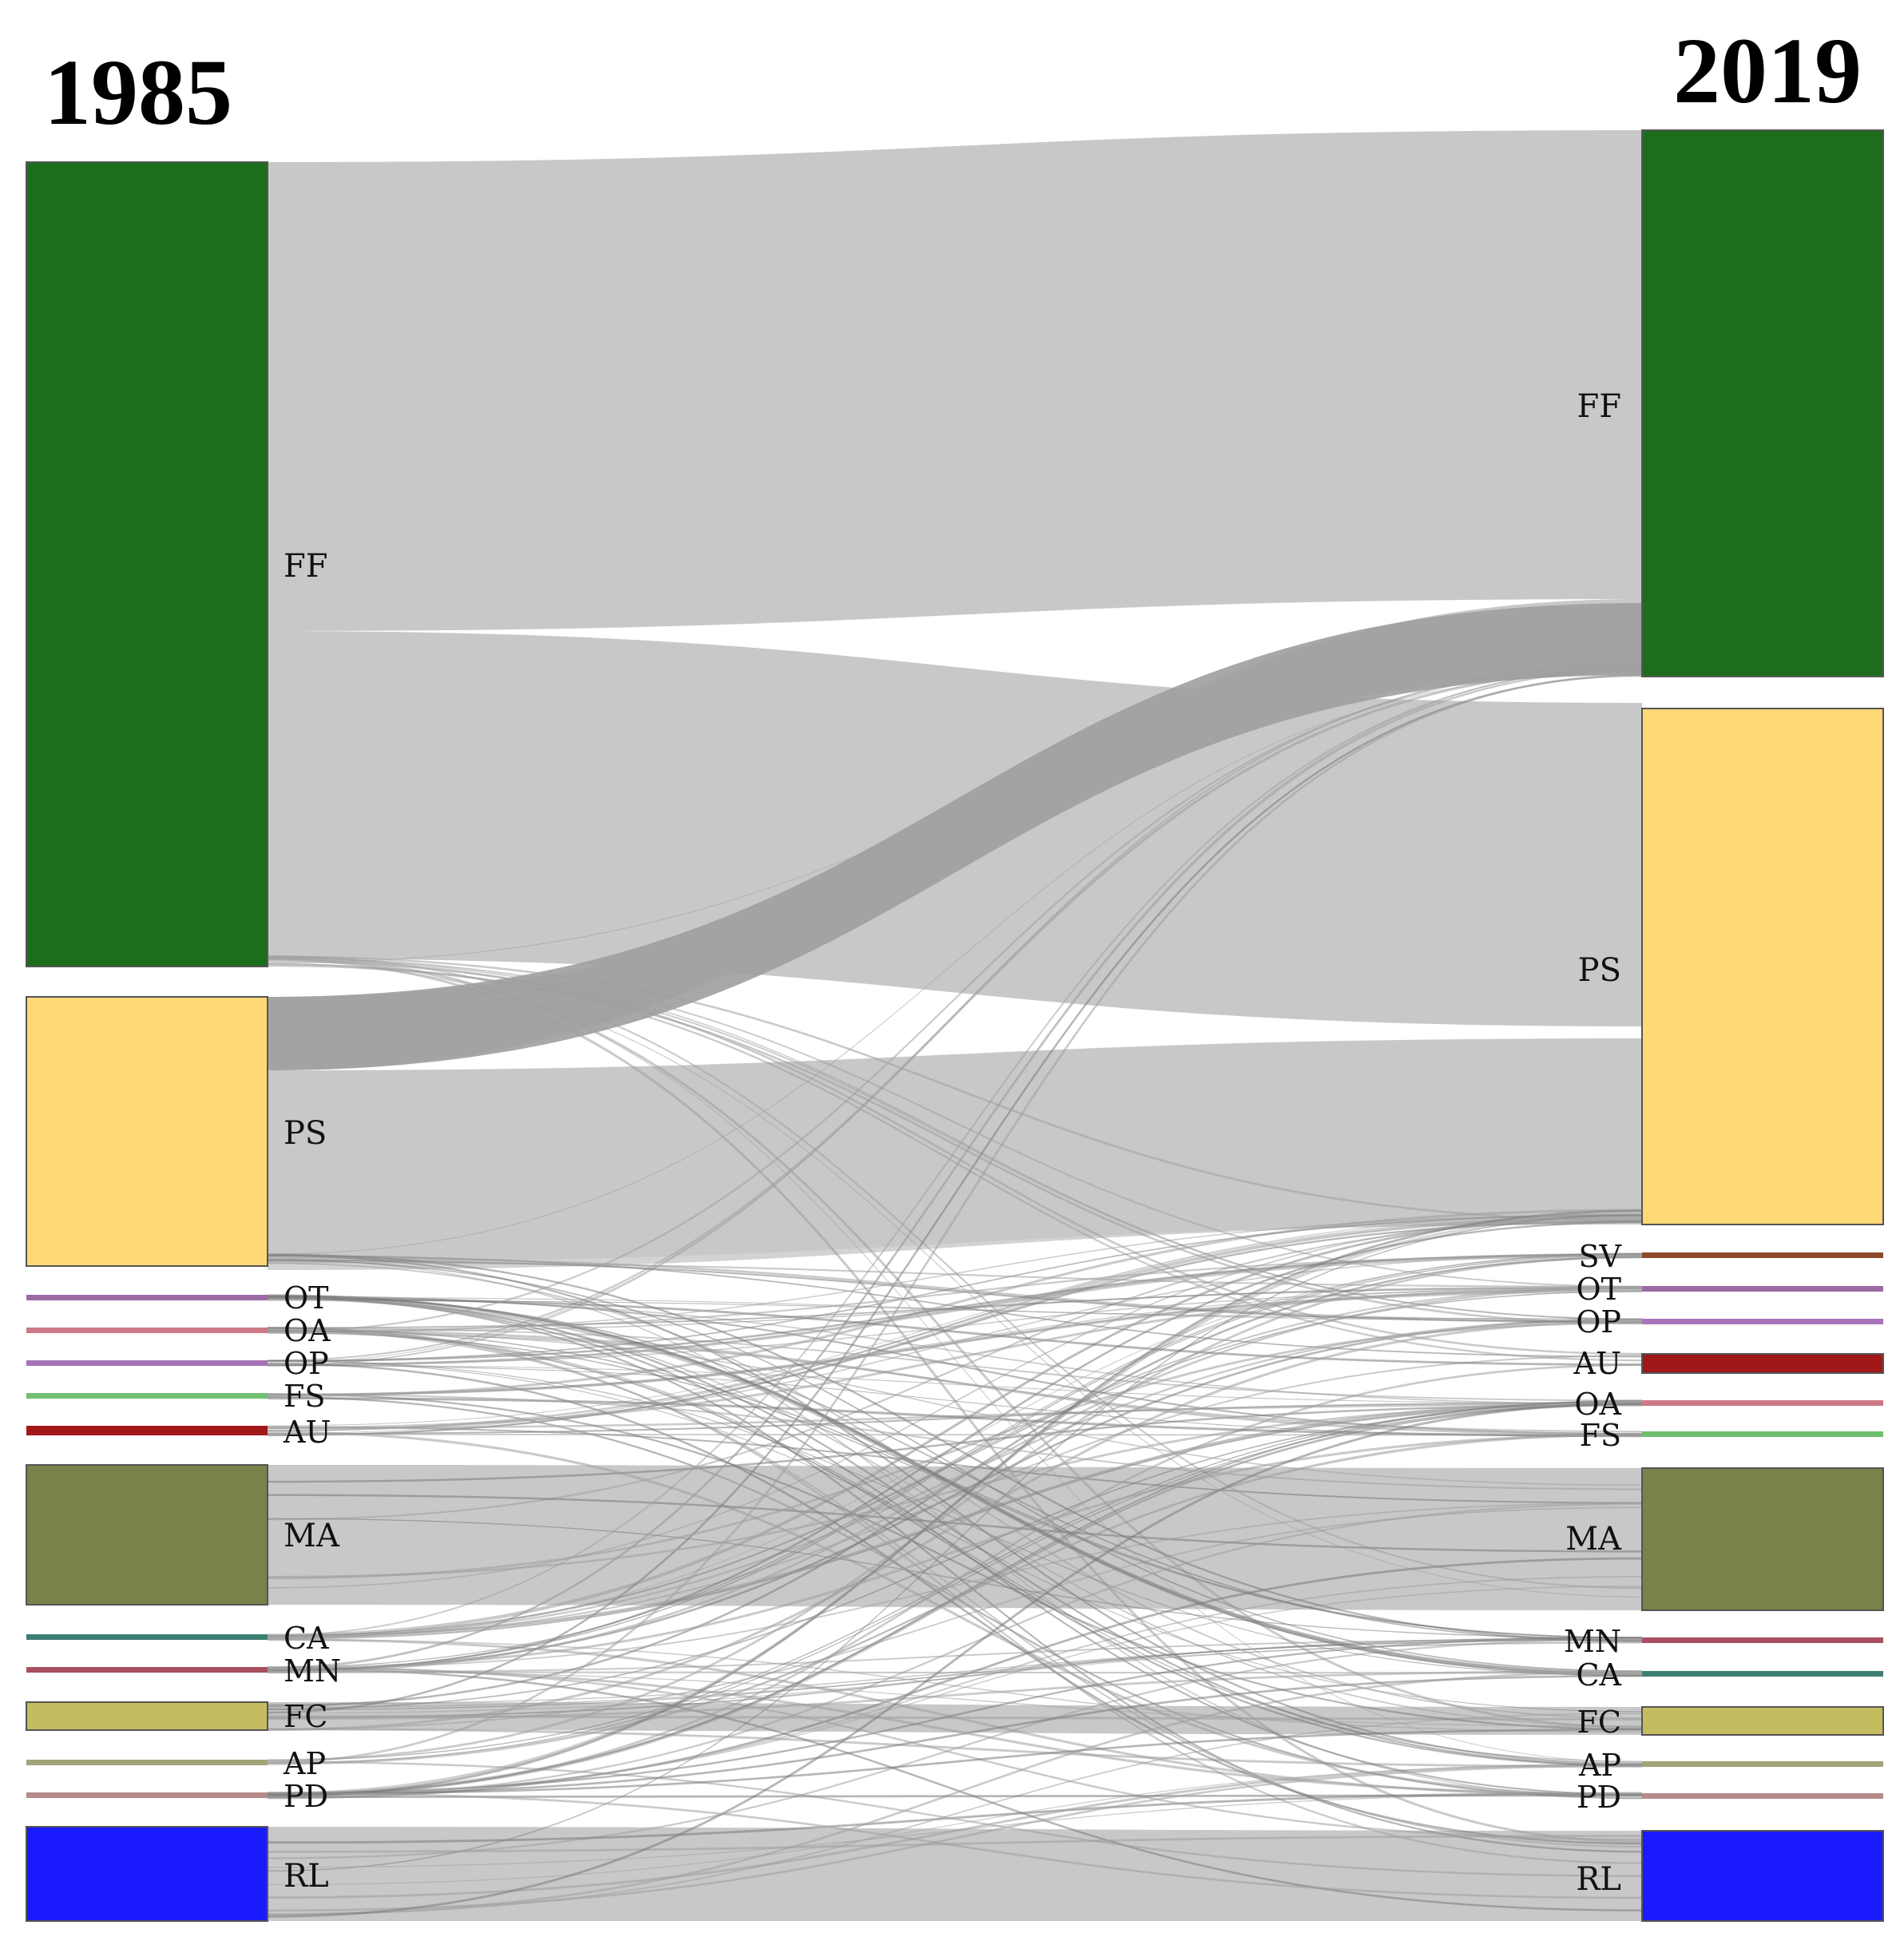 The height and width of the screenshot is (1933, 1904). I want to click on node-1985-au, so click(147, 1430).